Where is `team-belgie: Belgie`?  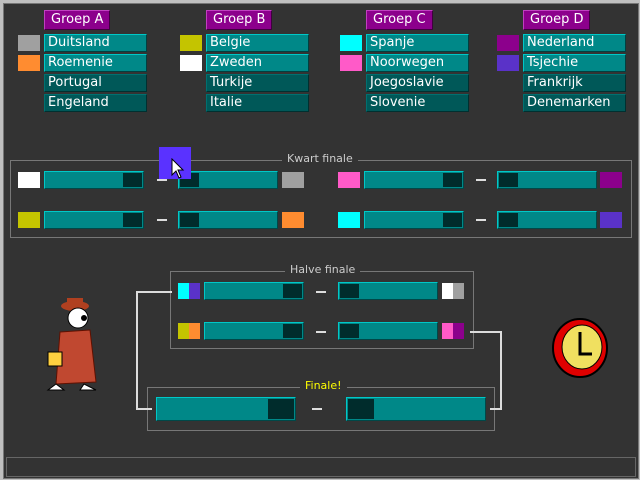
team-belgie: Belgie is located at coordinates (257, 43).